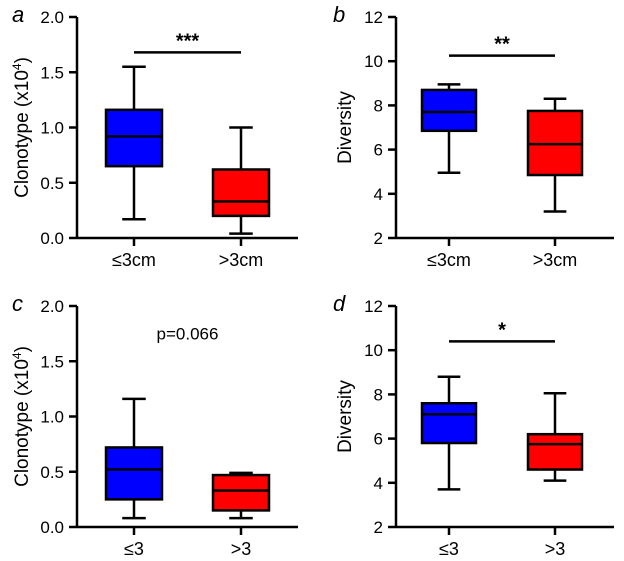 The width and height of the screenshot is (624, 561). What do you see at coordinates (502, 330) in the screenshot?
I see `significance-label: *` at bounding box center [502, 330].